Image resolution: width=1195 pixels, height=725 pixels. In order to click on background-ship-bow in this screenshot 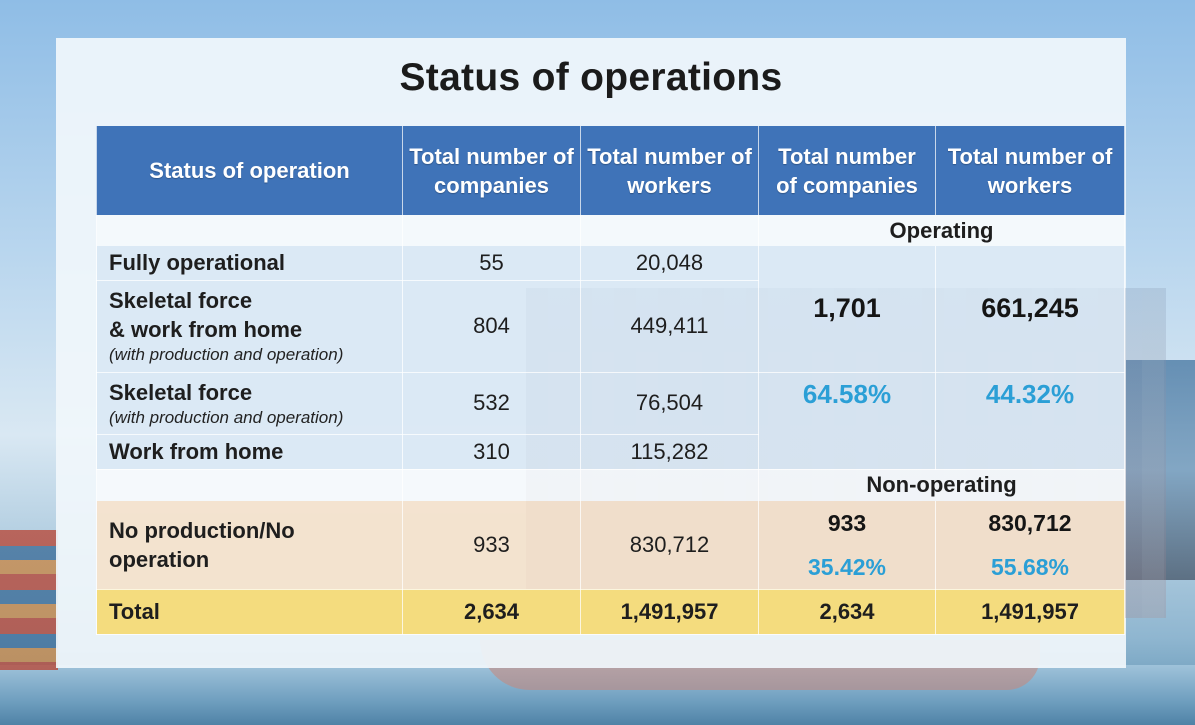, I will do `click(1160, 470)`.